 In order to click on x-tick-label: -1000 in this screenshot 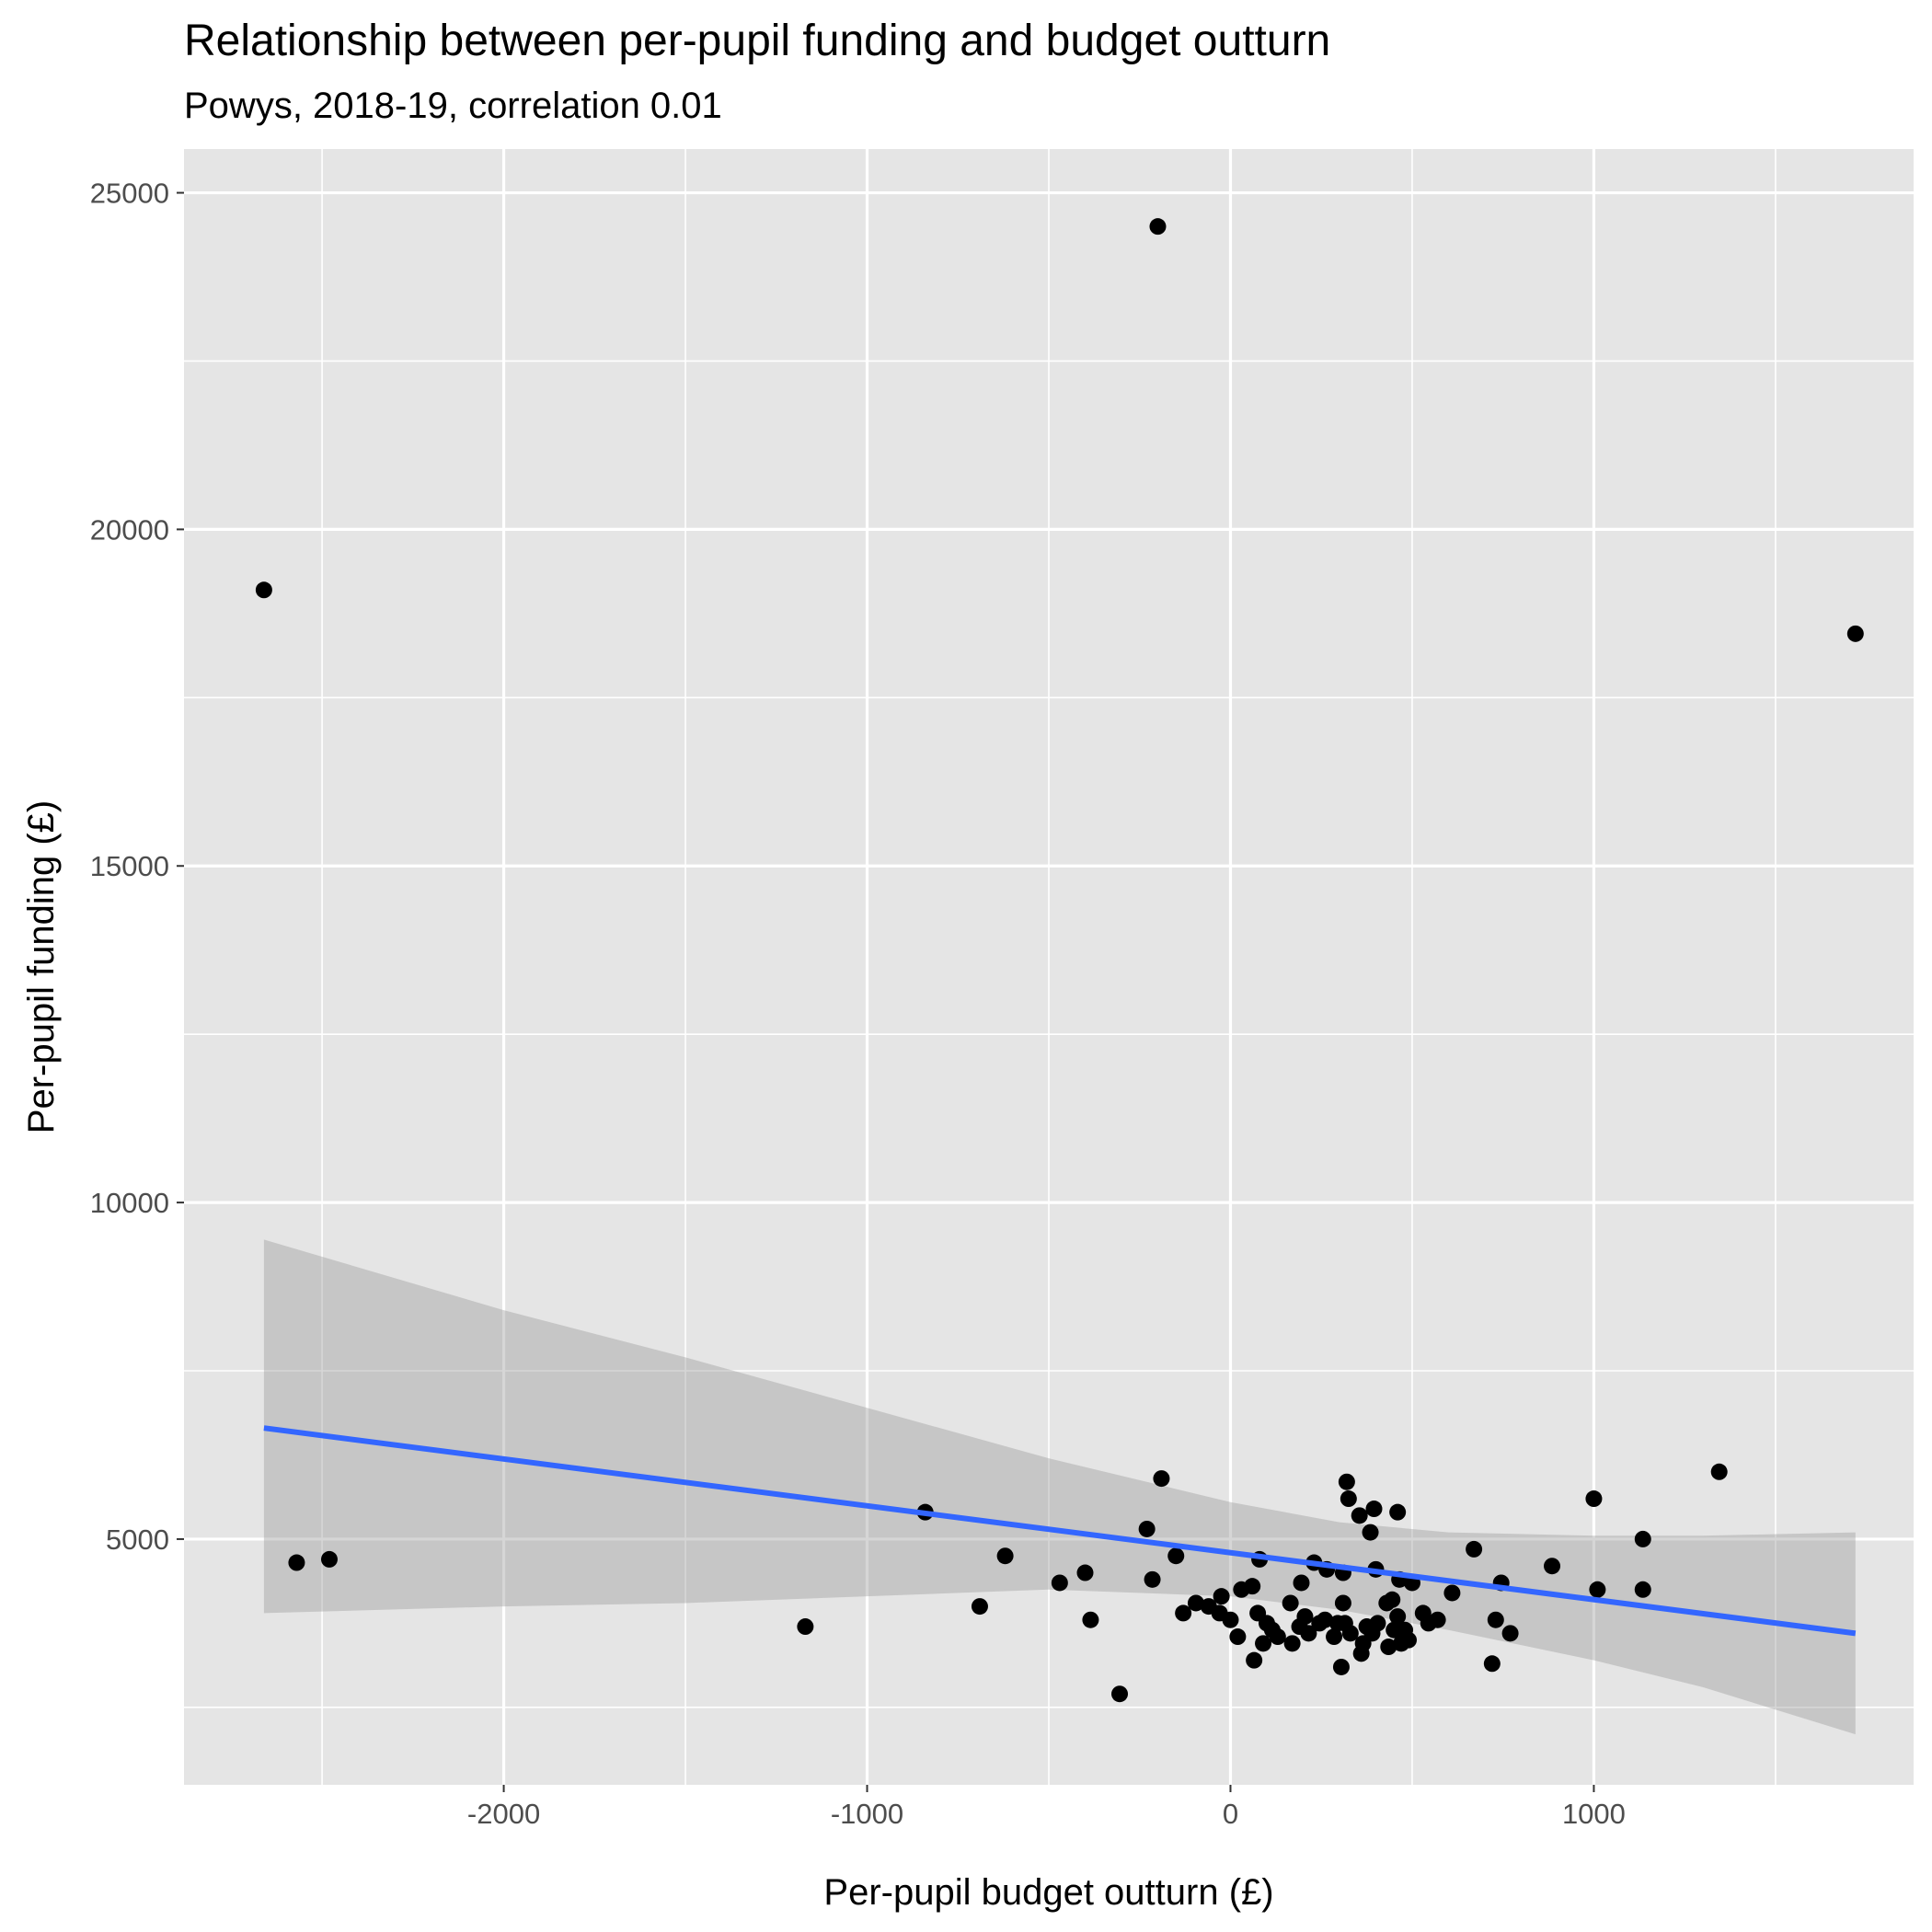, I will do `click(867, 1814)`.